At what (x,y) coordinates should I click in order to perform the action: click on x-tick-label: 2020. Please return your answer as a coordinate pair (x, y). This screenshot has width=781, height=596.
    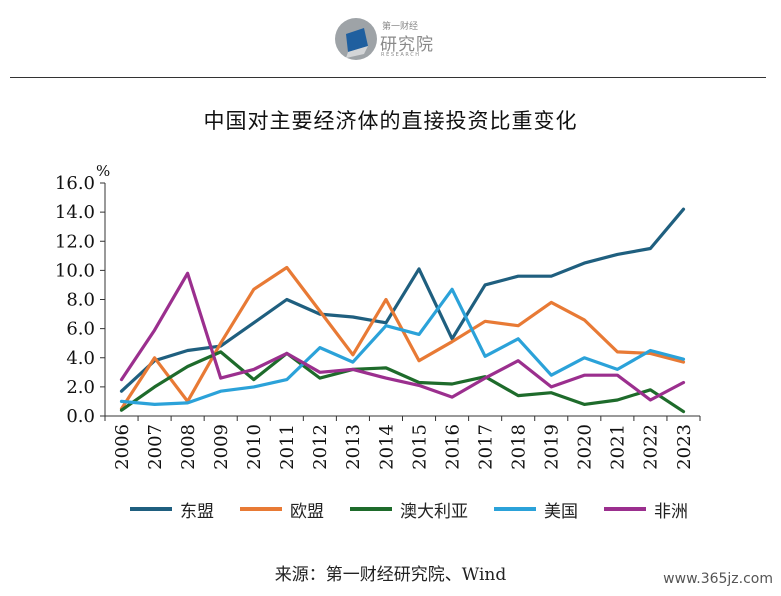
    Looking at the image, I should click on (585, 447).